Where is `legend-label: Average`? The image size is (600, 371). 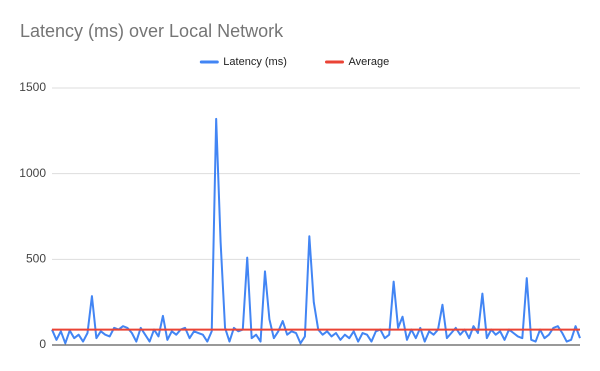 legend-label: Average is located at coordinates (369, 62).